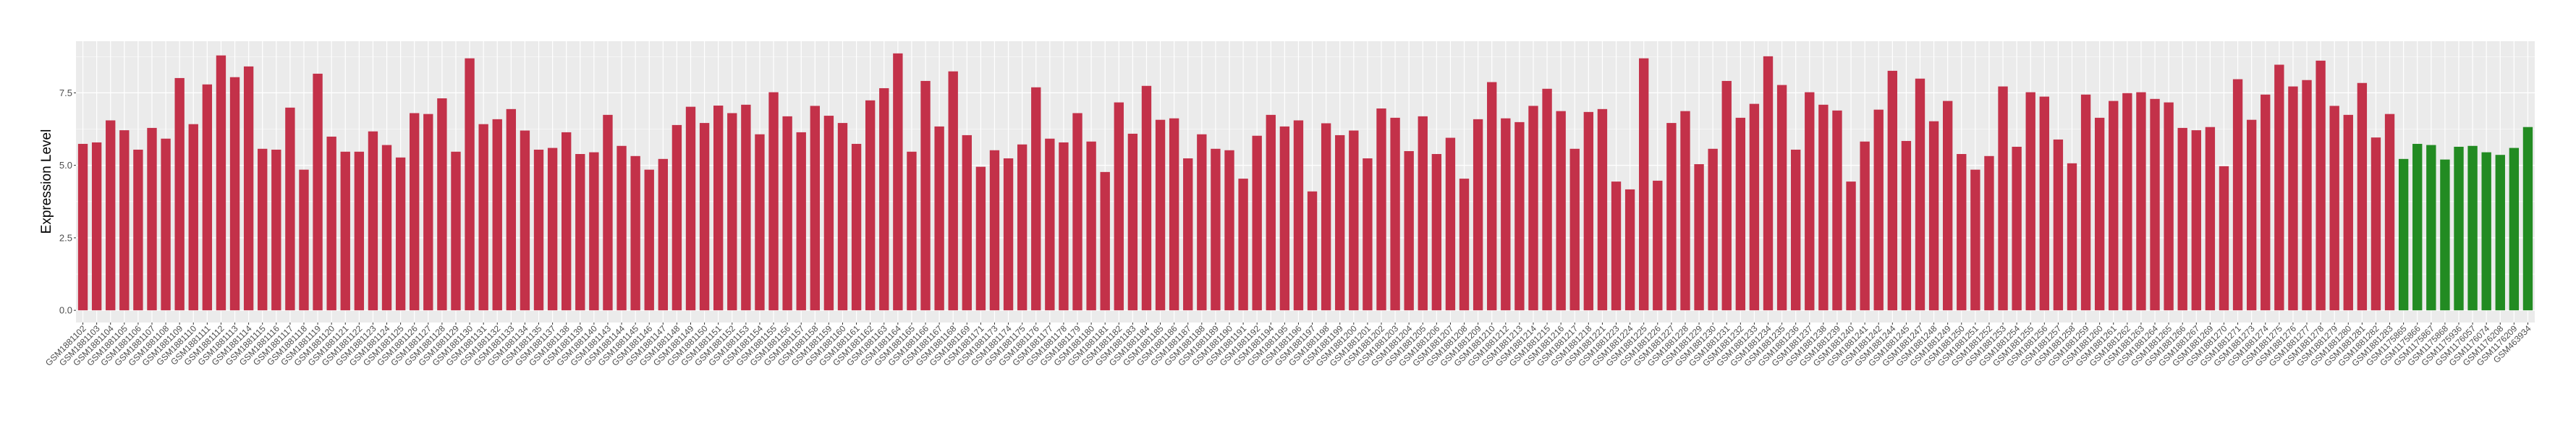 This screenshot has height=423, width=2576. What do you see at coordinates (1533, 209) in the screenshot?
I see `bar-GSM1881214` at bounding box center [1533, 209].